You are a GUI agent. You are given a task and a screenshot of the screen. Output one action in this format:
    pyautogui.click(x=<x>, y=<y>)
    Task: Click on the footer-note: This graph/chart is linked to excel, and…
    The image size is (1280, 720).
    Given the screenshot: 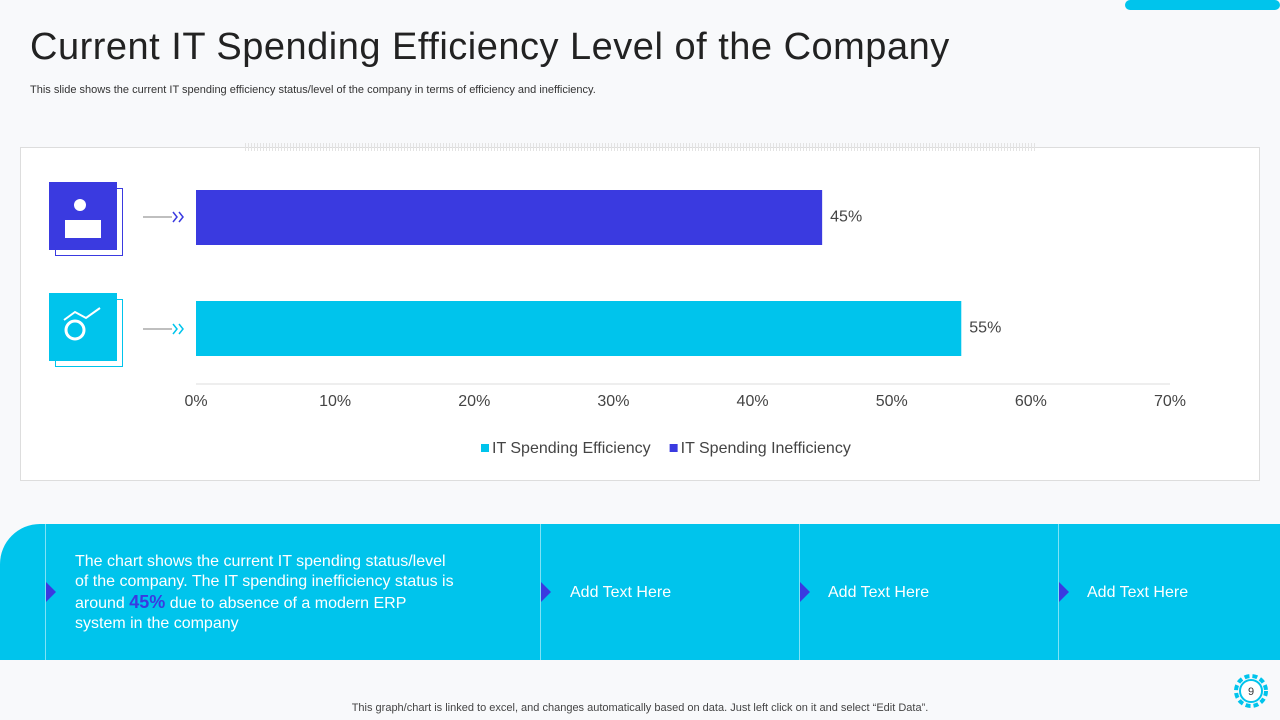 What is the action you would take?
    pyautogui.click(x=640, y=708)
    